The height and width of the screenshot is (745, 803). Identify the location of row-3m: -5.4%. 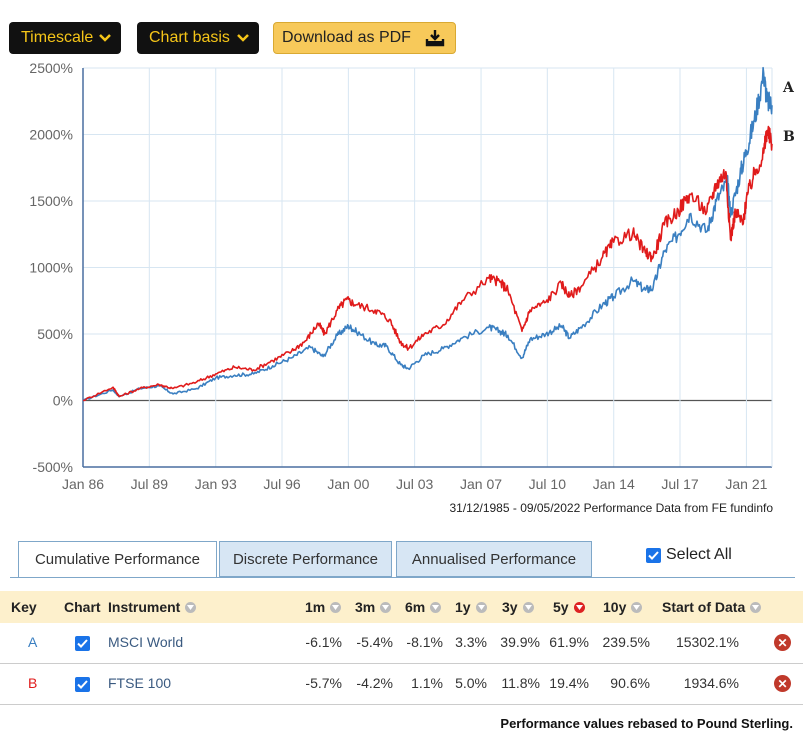
(374, 642).